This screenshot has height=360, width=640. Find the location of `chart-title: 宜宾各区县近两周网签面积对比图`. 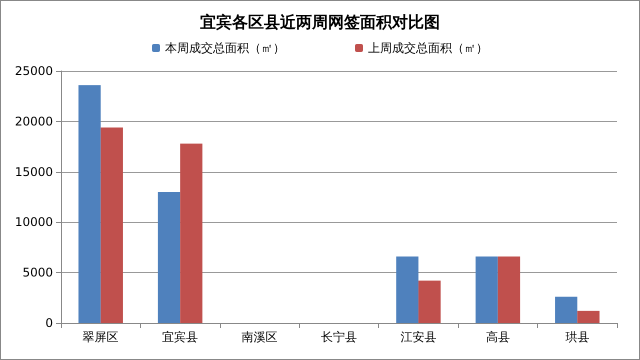

chart-title: 宜宾各区县近两周网签面积对比图 is located at coordinates (320, 22).